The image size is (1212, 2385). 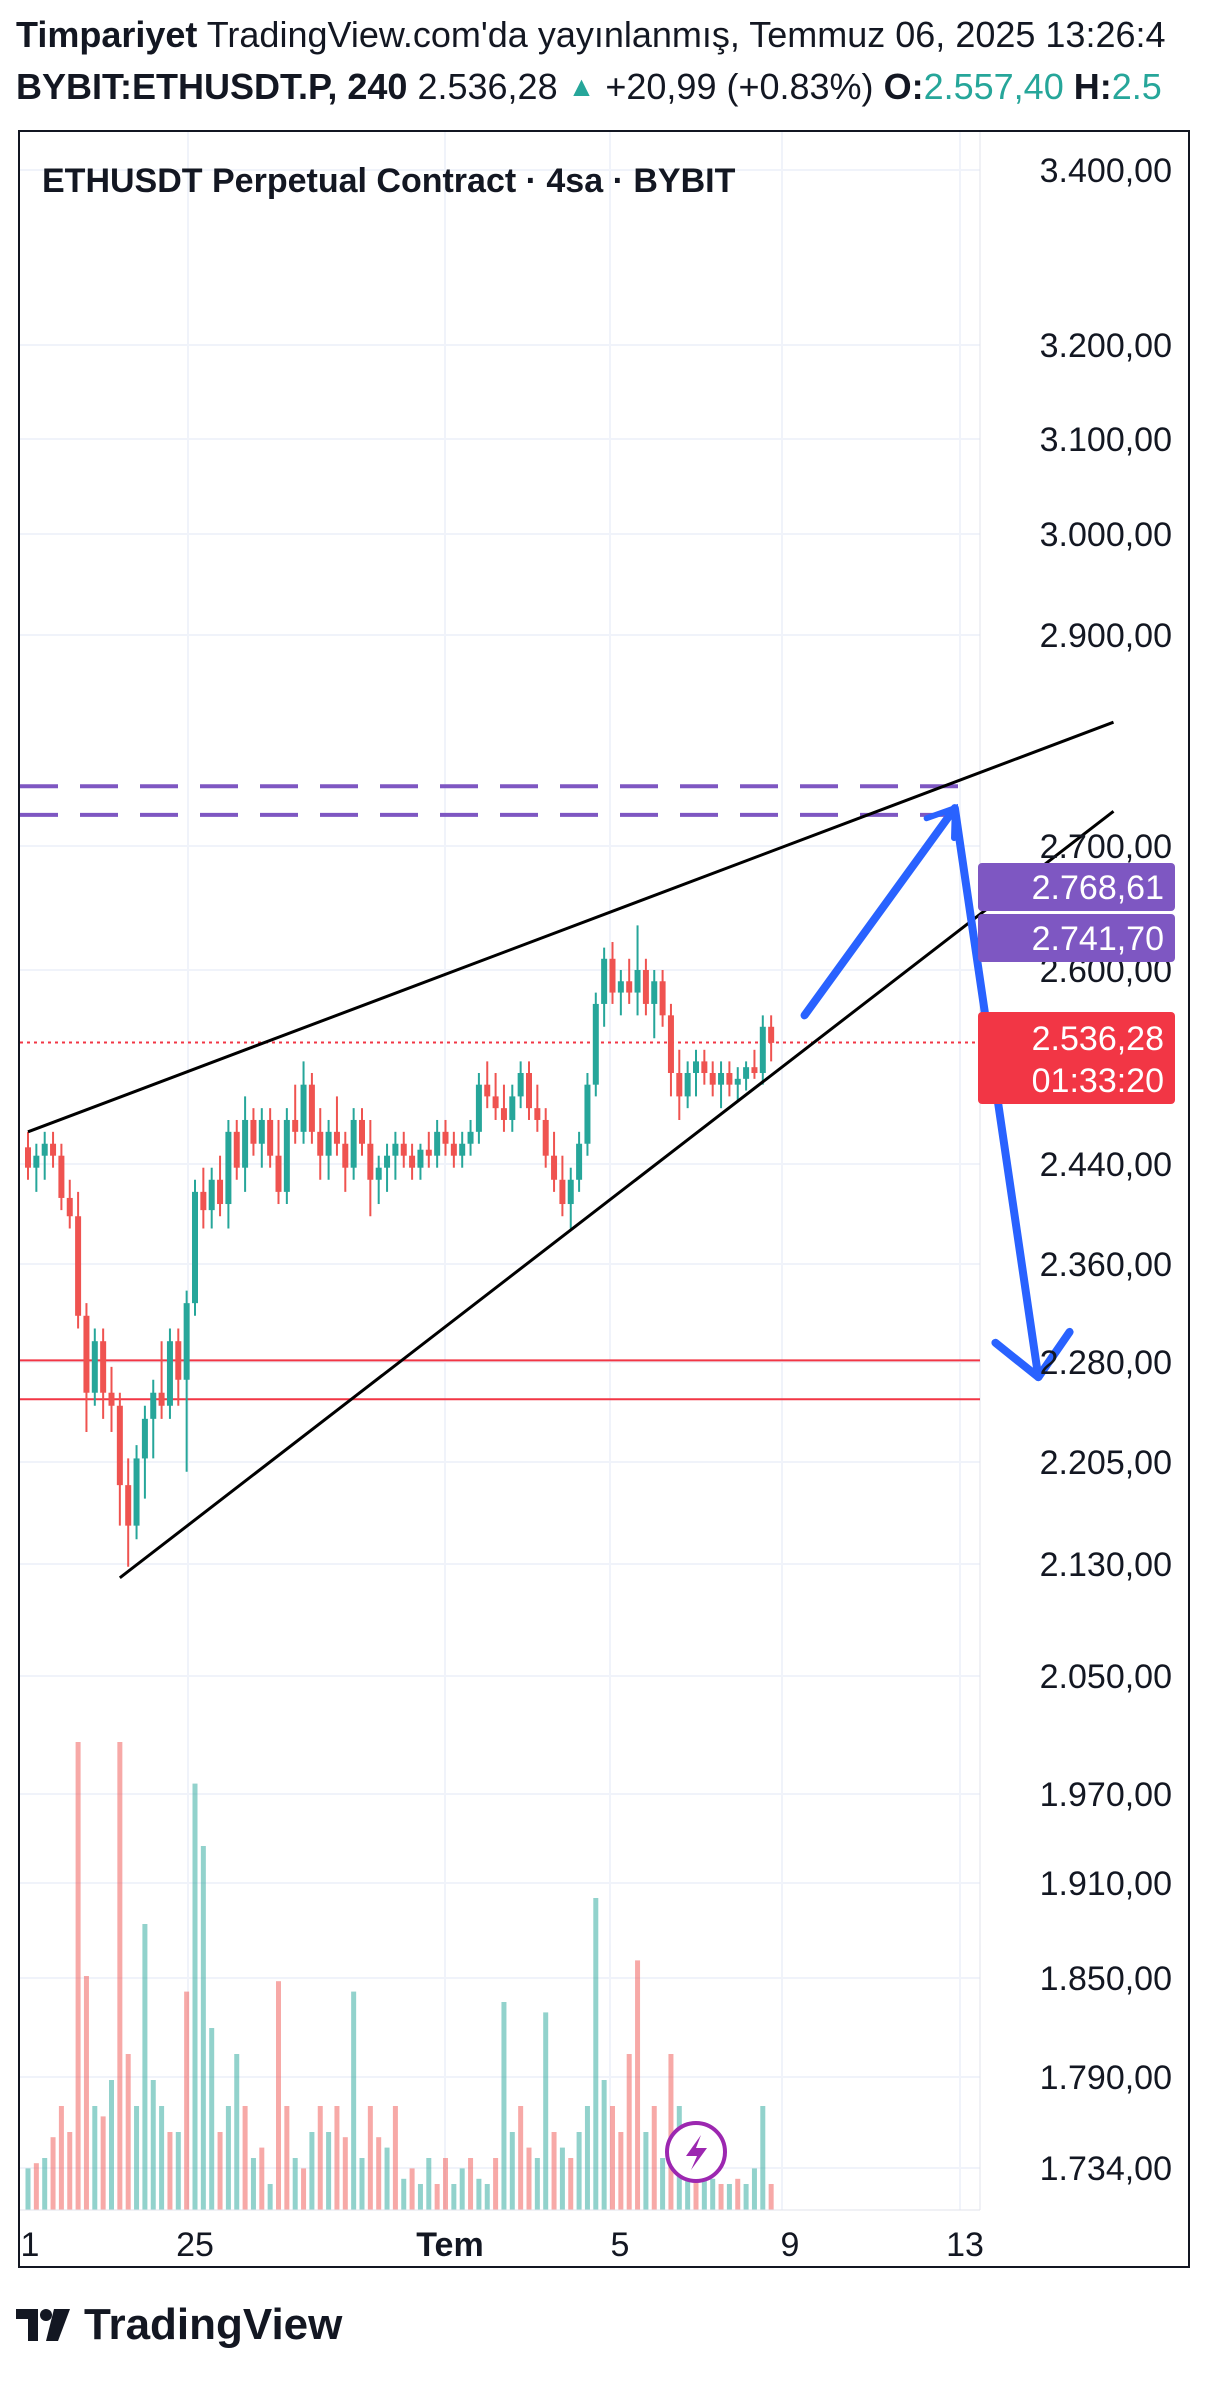 I want to click on price-tick-label: 2.280,00, so click(x=1106, y=1363).